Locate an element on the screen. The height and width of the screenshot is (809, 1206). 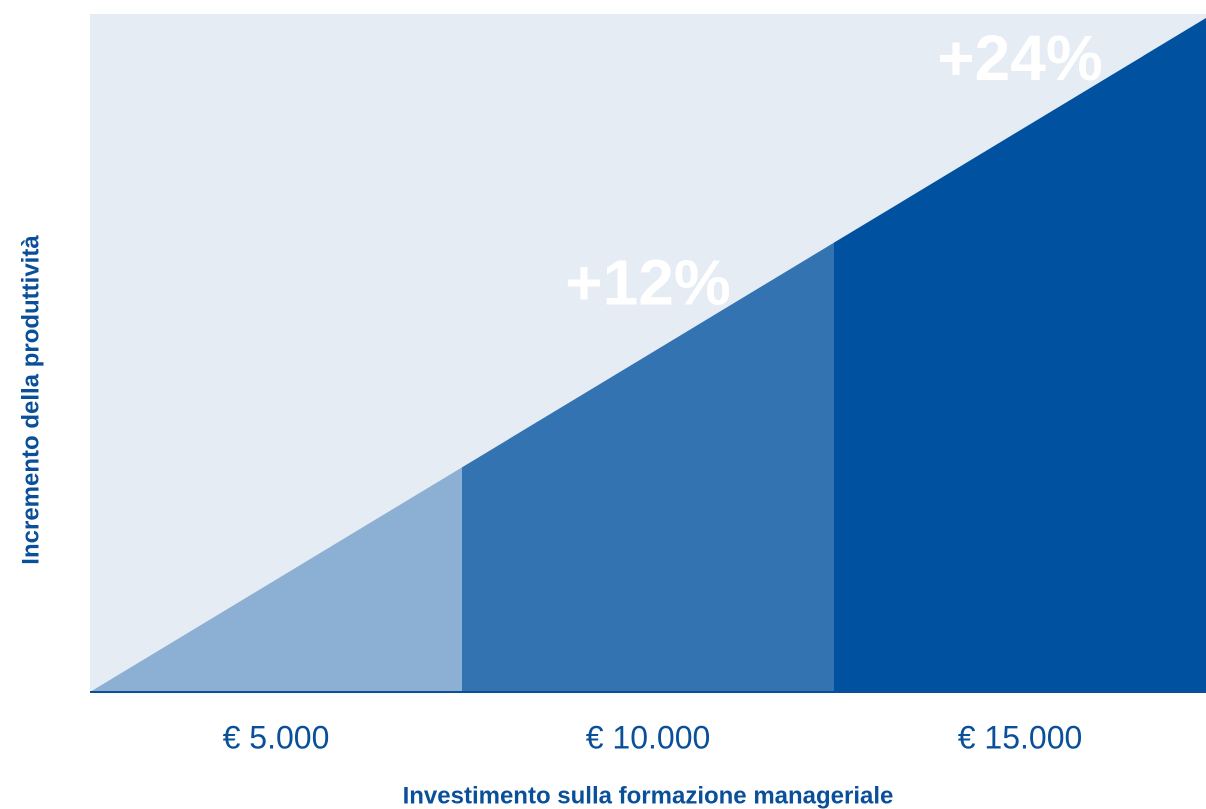
y-axis-title: Incremento della produttività is located at coordinates (30, 400).